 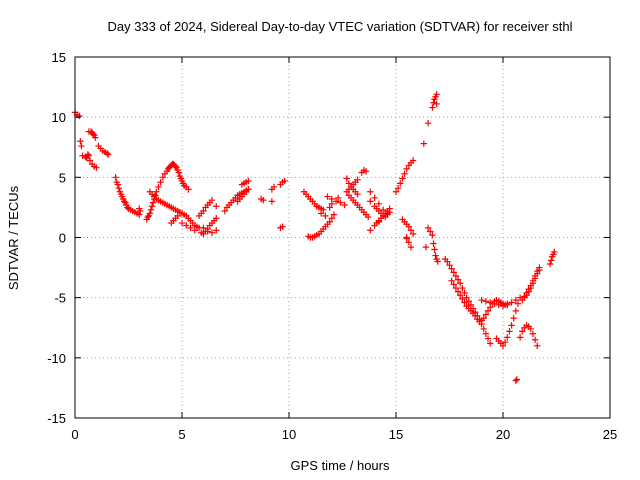 I want to click on y-tick-label: 10, so click(x=59, y=117).